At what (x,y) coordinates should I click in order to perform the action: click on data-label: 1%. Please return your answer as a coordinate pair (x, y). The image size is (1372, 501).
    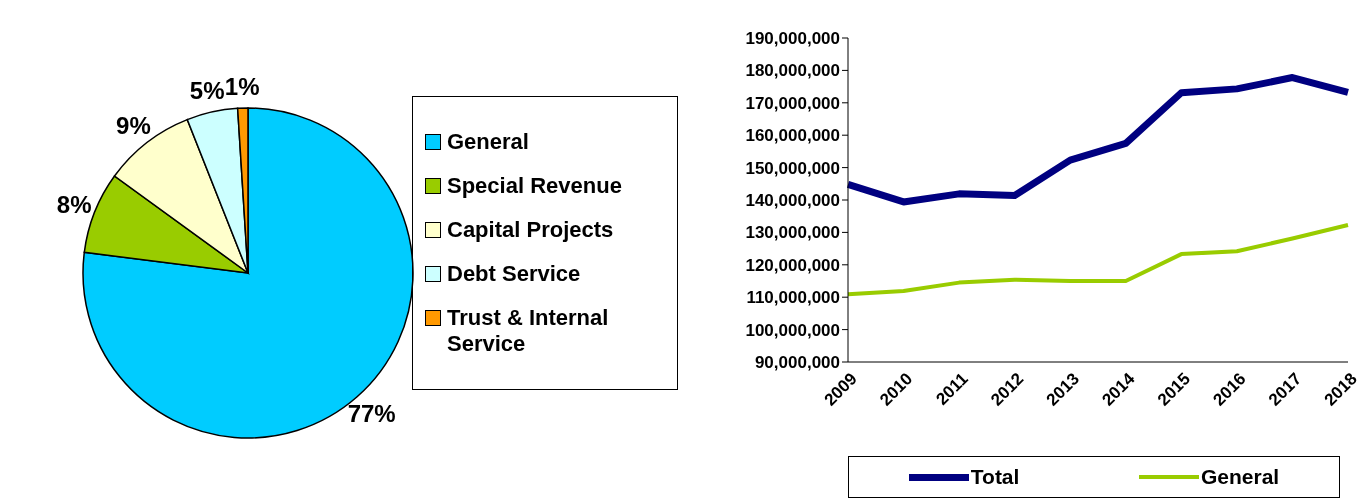
    Looking at the image, I should click on (242, 86).